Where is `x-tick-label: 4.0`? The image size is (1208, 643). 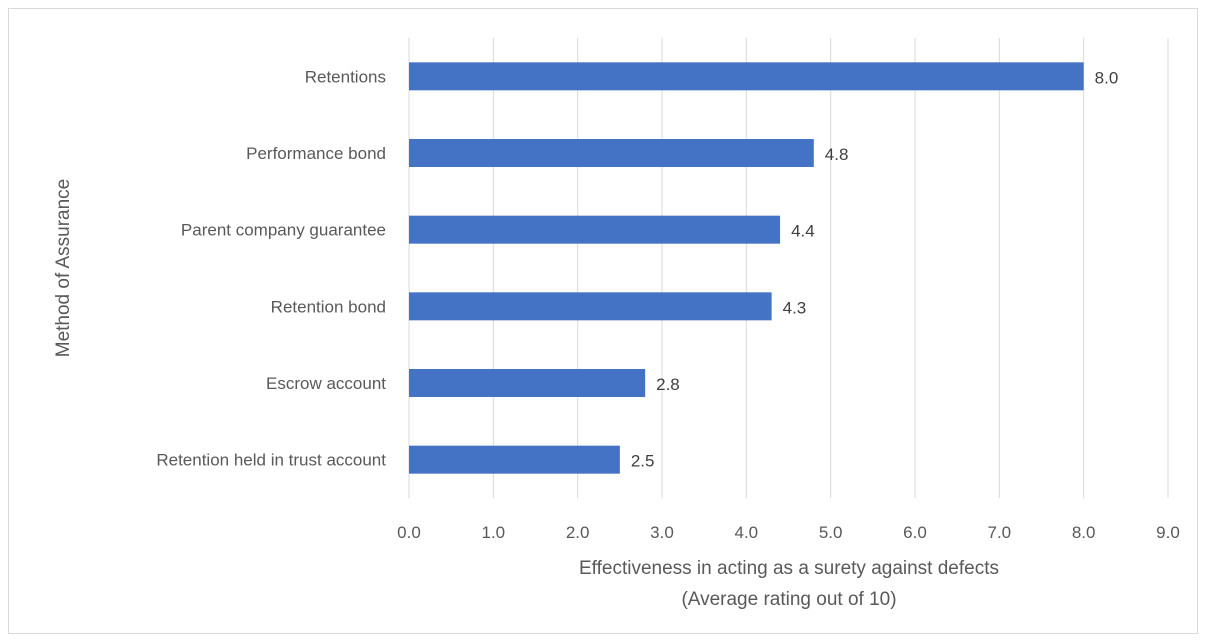 x-tick-label: 4.0 is located at coordinates (747, 532).